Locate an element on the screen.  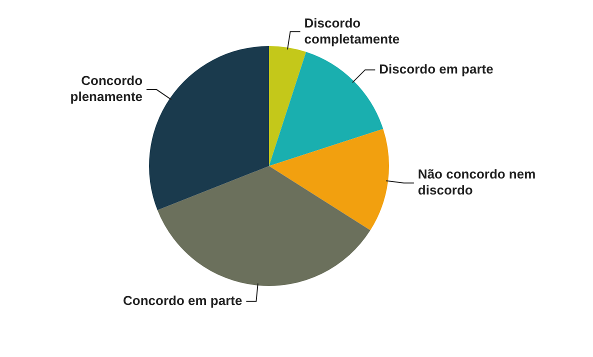
slice-label: Não concordo nem discordo is located at coordinates (477, 182).